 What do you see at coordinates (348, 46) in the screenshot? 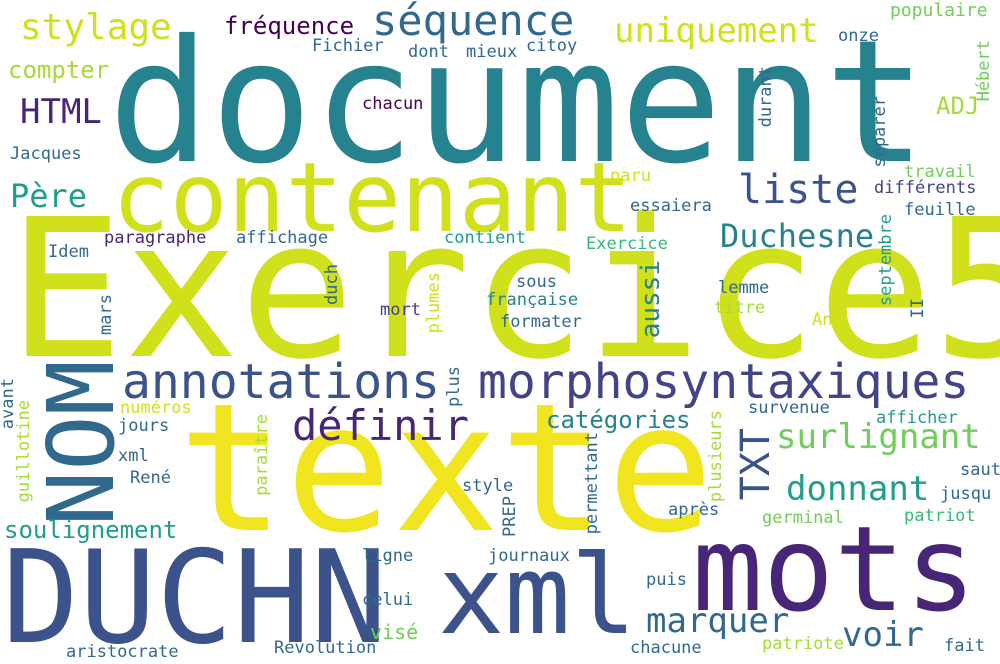
I see `word-fichier: Fichier` at bounding box center [348, 46].